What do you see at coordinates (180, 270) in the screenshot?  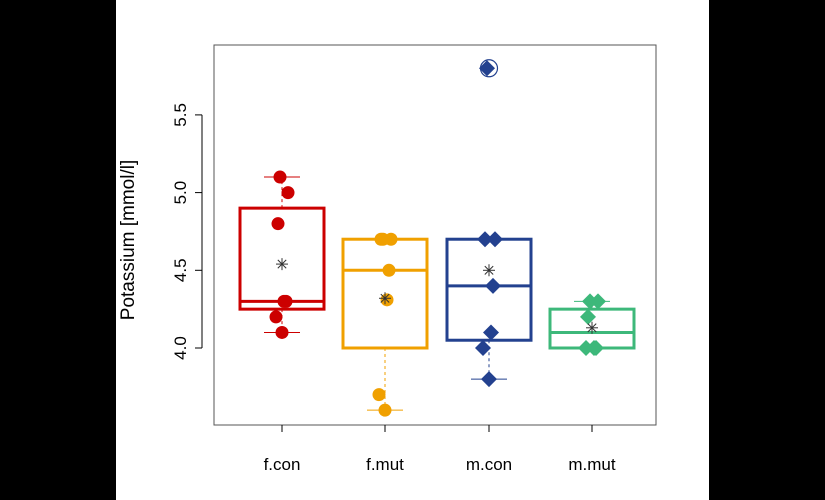 I see `y-tick-label: 4.5` at bounding box center [180, 270].